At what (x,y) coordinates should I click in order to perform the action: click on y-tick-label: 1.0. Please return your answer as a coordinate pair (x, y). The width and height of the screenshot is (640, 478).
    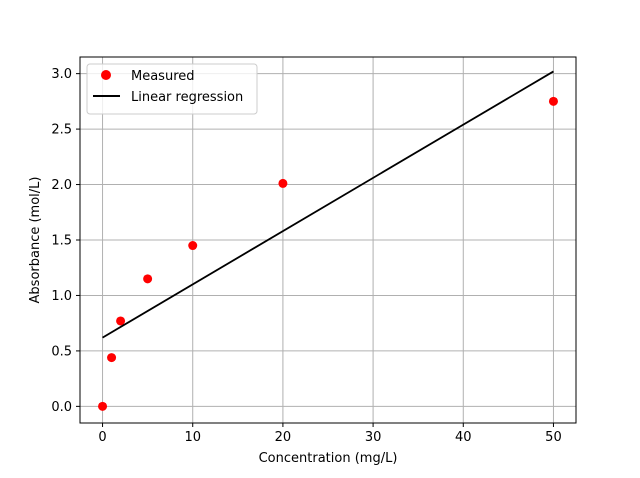
    Looking at the image, I should click on (61, 296).